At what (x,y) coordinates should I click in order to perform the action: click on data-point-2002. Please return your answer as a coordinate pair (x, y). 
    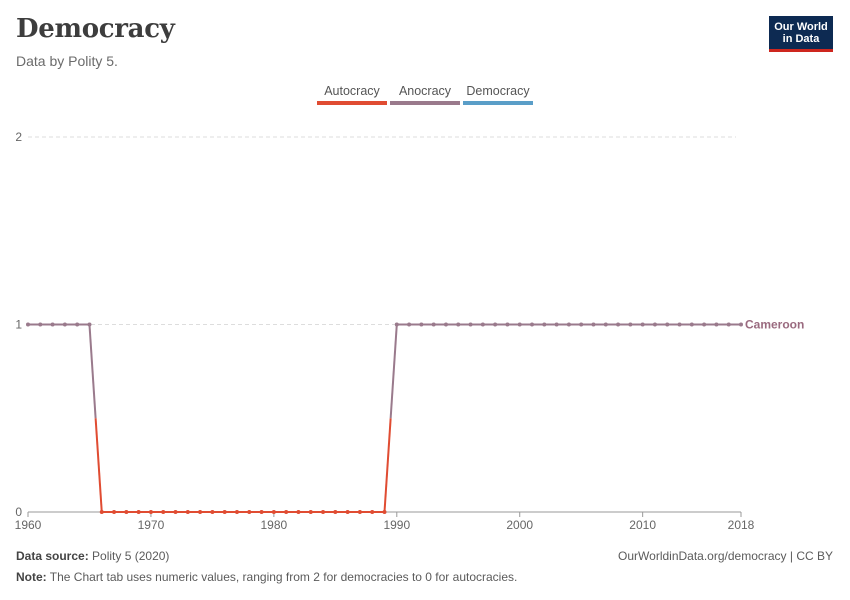
    Looking at the image, I should click on (544, 324).